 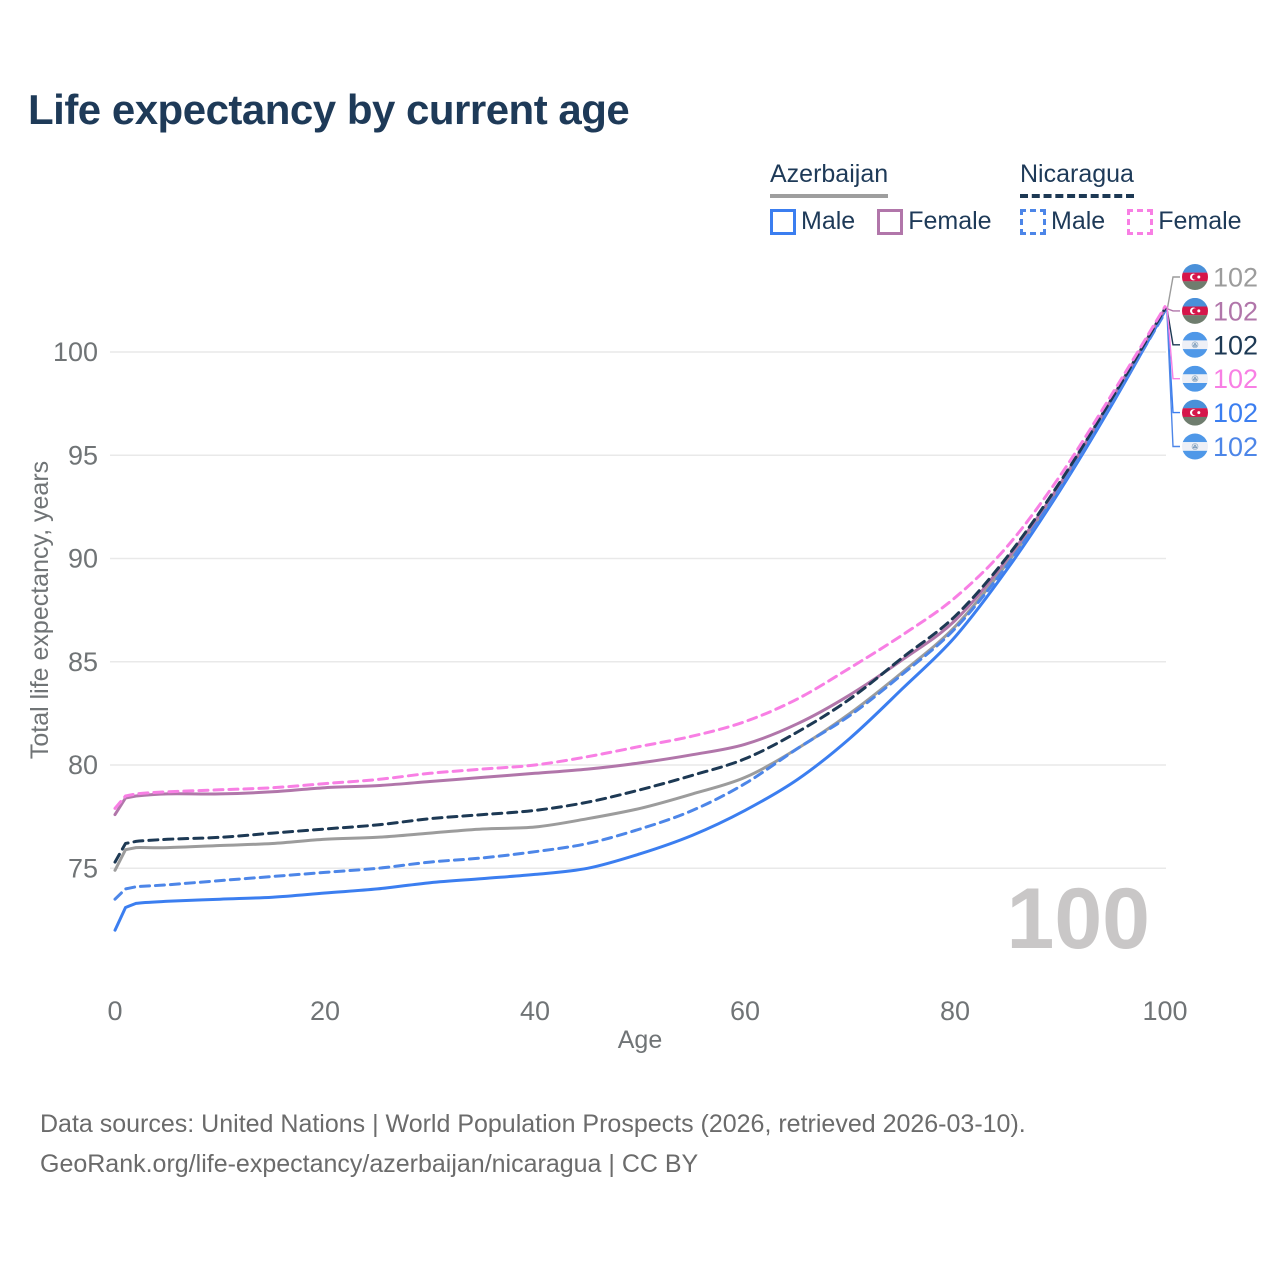 I want to click on x-tick-label: 100, so click(x=1164, y=1011).